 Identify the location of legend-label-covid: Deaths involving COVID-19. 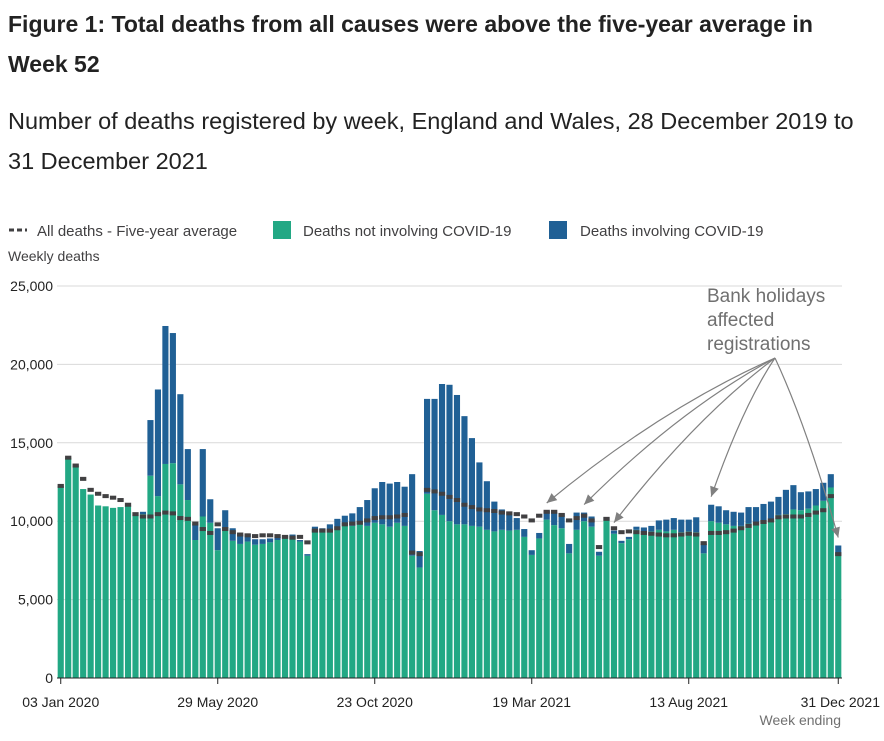
(671, 231).